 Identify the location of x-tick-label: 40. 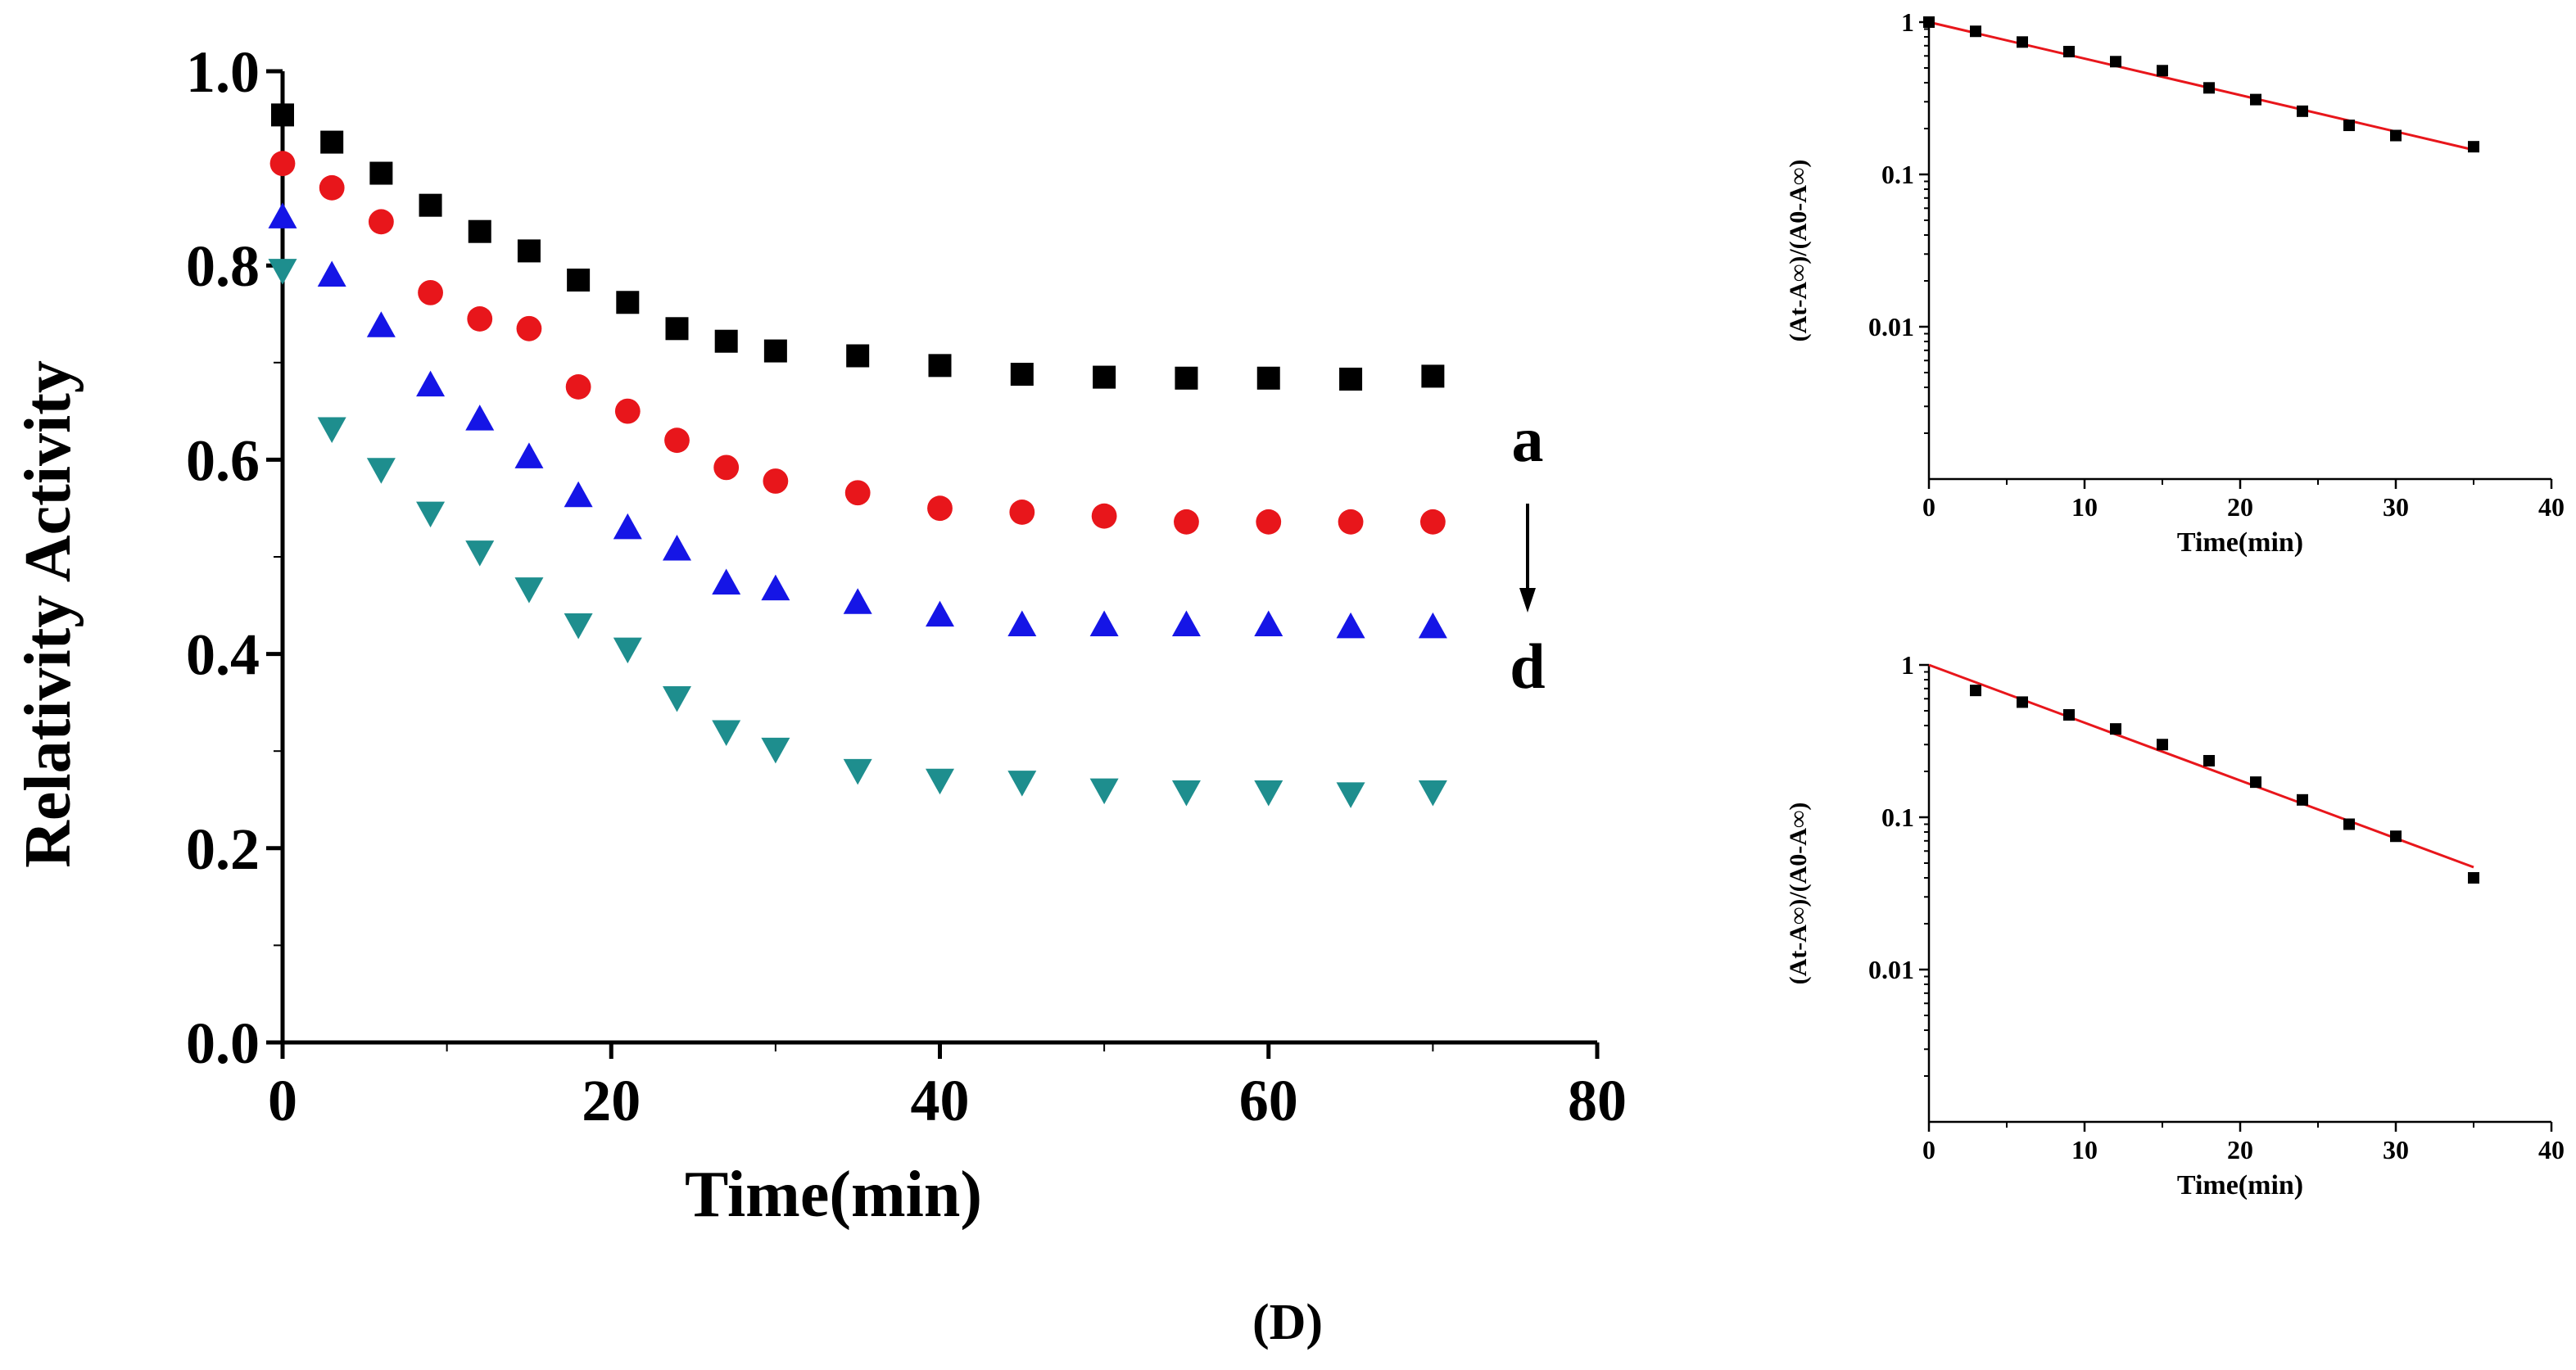
(940, 1100).